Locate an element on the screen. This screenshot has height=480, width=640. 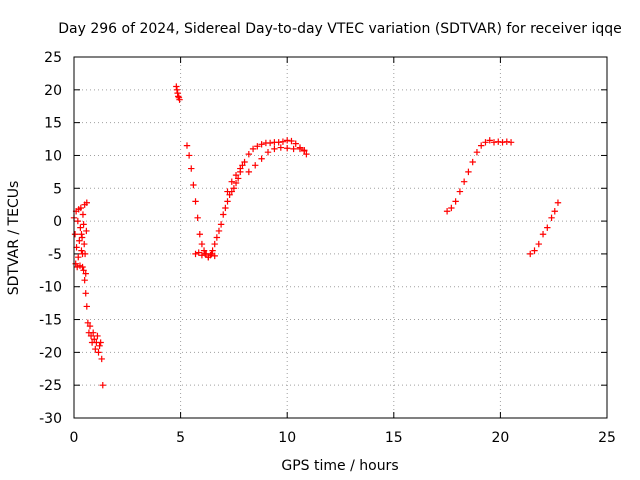
series-seg2 is located at coordinates (92, 310).